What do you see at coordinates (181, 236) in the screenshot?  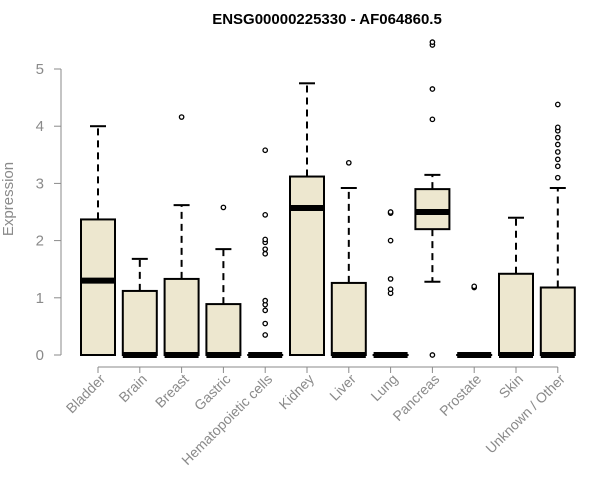 I see `box-breast` at bounding box center [181, 236].